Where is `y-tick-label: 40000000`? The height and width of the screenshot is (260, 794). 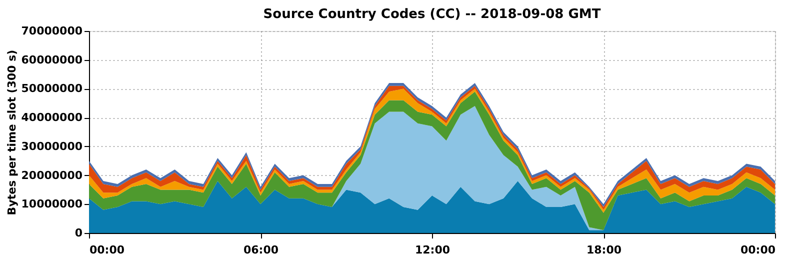 y-tick-label: 40000000 is located at coordinates (52, 117).